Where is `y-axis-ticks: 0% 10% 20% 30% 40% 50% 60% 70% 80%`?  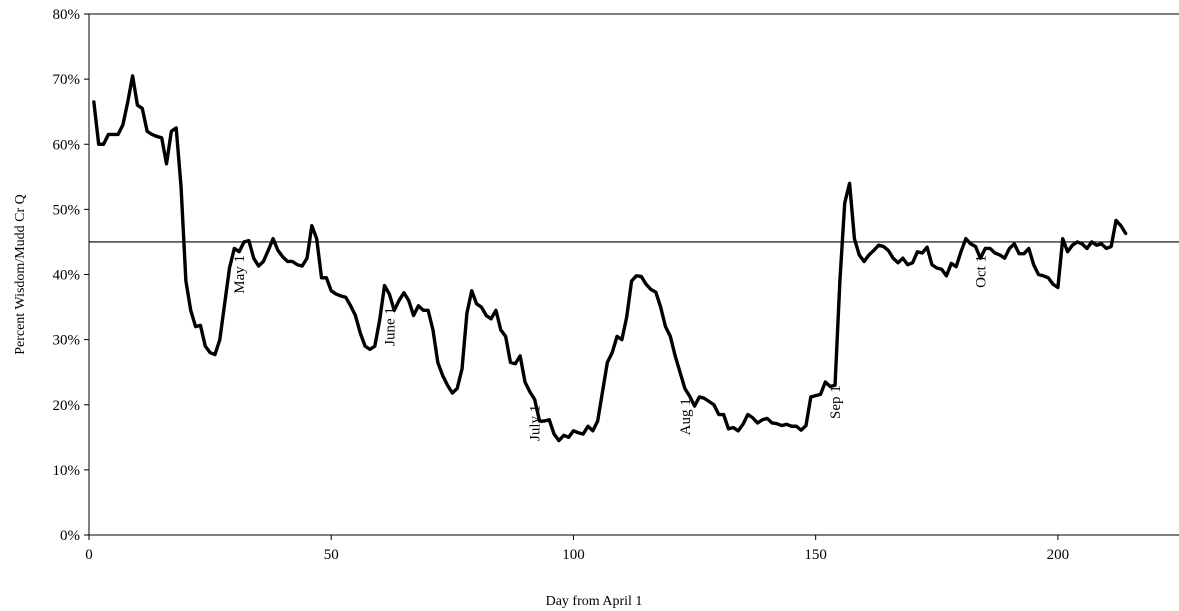
y-axis-ticks: 0% 10% 20% 30% 40% 50% 60% 70% 80% is located at coordinates (71, 275).